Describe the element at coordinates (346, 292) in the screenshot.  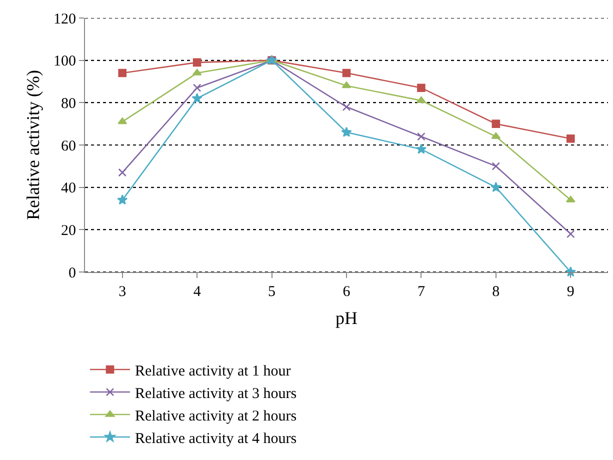
I see `x-tick-label: 6` at that location.